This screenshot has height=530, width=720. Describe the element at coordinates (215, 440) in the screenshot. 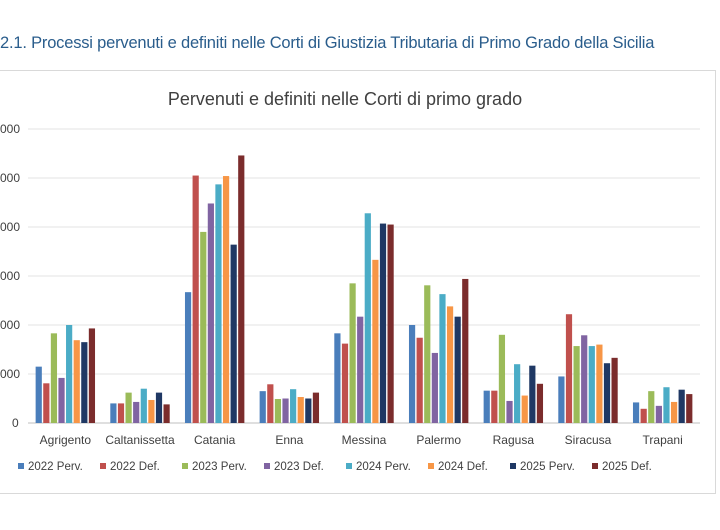

I see `x-category-label: Catania` at that location.